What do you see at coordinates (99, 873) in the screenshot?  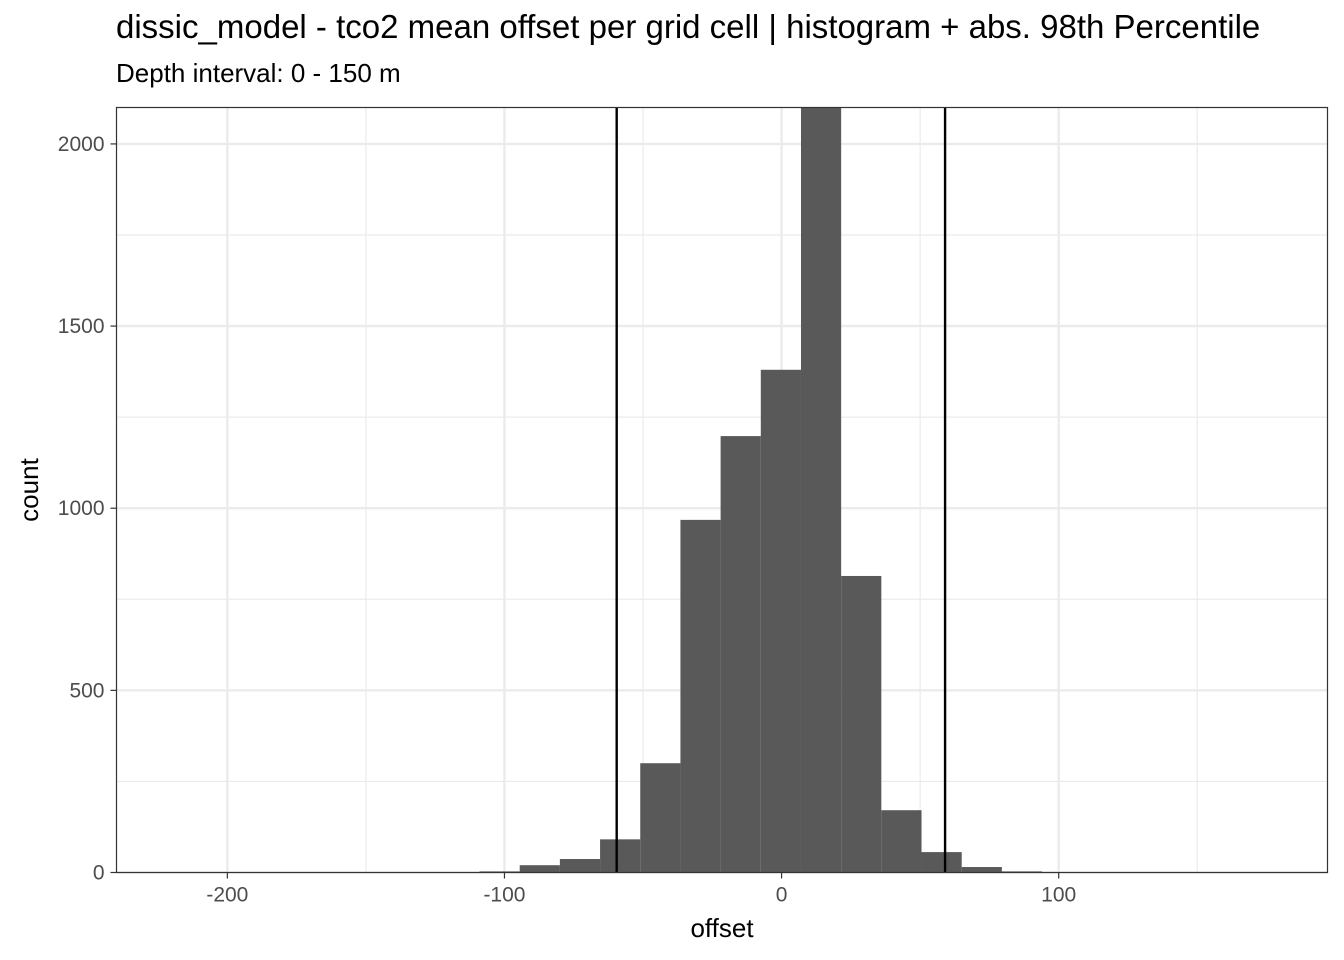 I see `y-tick-label: 0` at bounding box center [99, 873].